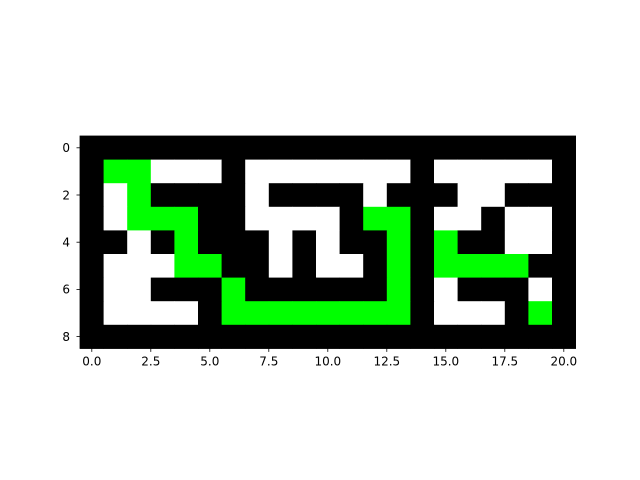  What do you see at coordinates (268, 361) in the screenshot?
I see `x-tick-label: 7.5` at bounding box center [268, 361].